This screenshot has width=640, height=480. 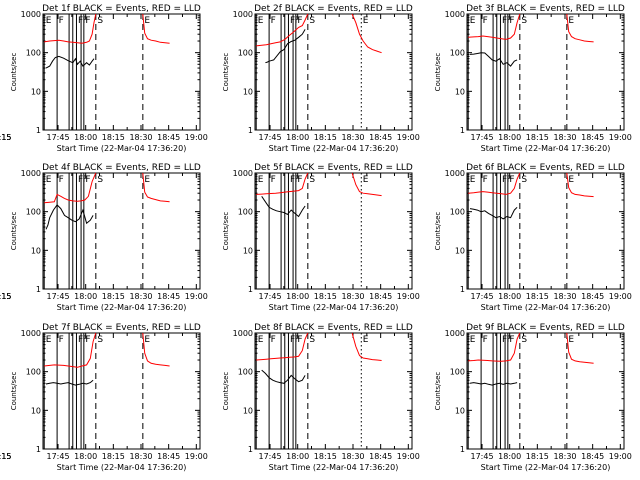 I want to click on plot-title: Det 7f BLACK = Events, RED = LLD, so click(x=121, y=328).